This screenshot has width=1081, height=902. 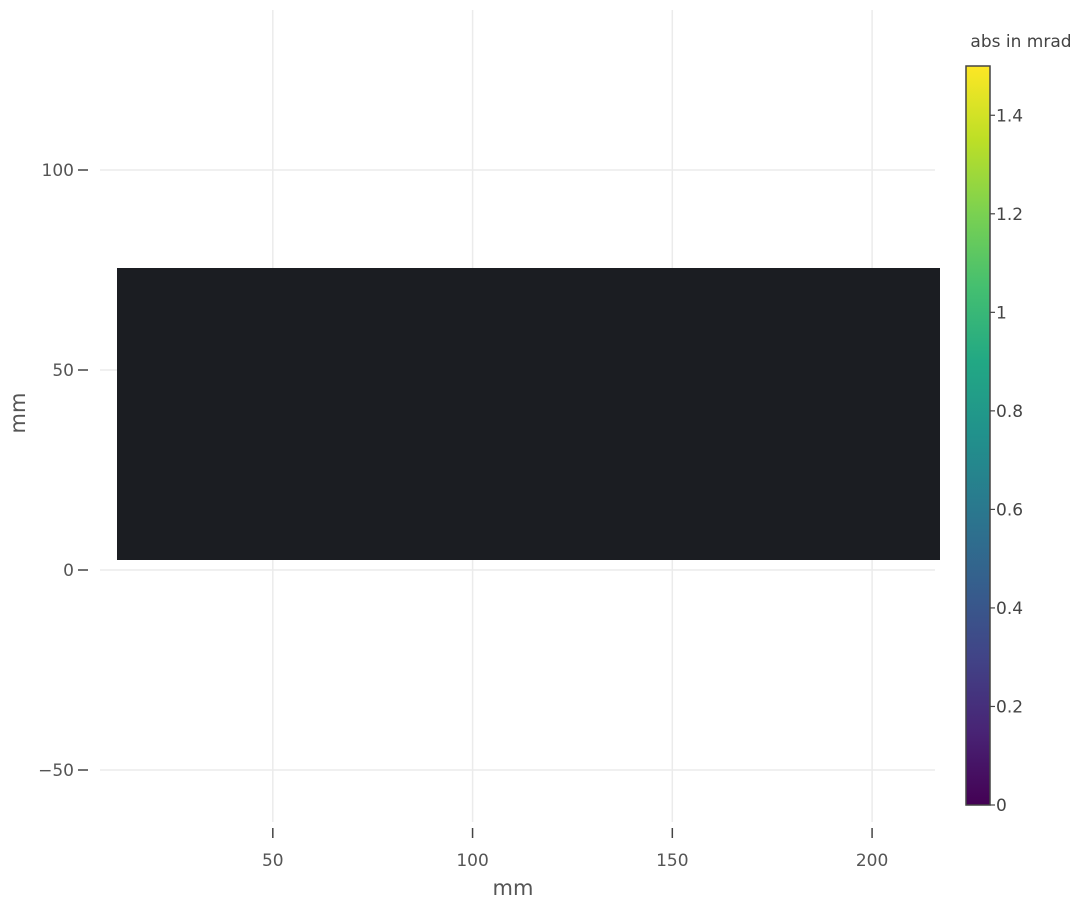 What do you see at coordinates (1009, 215) in the screenshot?
I see `colorbar-tick-label: 1.2` at bounding box center [1009, 215].